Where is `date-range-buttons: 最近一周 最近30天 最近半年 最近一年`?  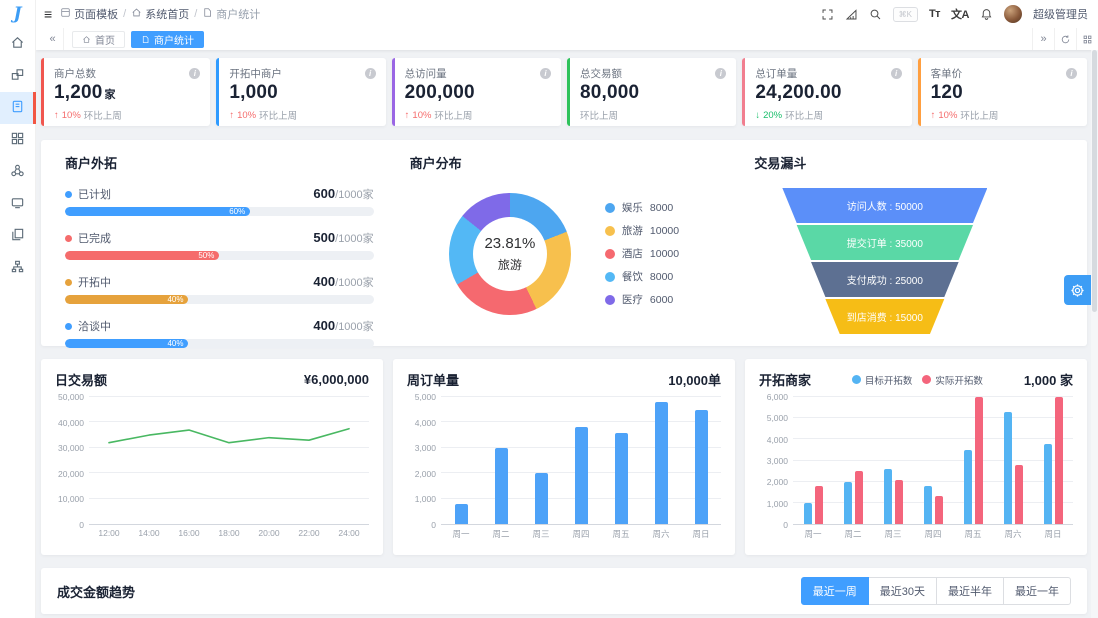
date-range-buttons: 最近一周 最近30天 最近半年 最近一年 is located at coordinates (935, 591).